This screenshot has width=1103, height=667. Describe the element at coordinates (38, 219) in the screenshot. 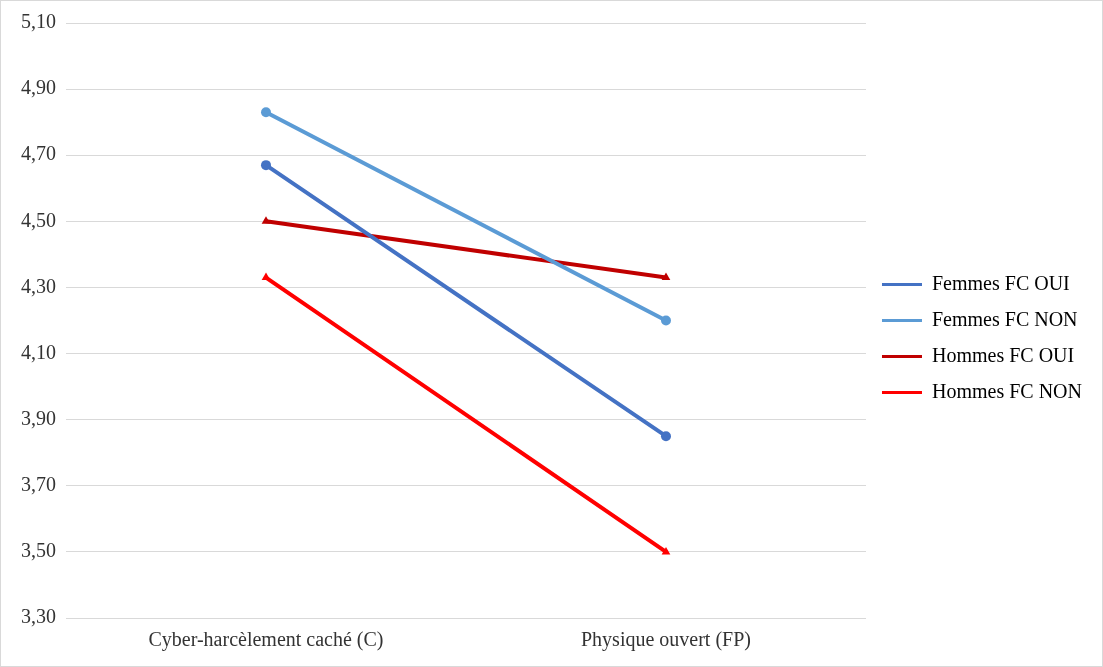

I see `y-tick-label: 4,50` at that location.